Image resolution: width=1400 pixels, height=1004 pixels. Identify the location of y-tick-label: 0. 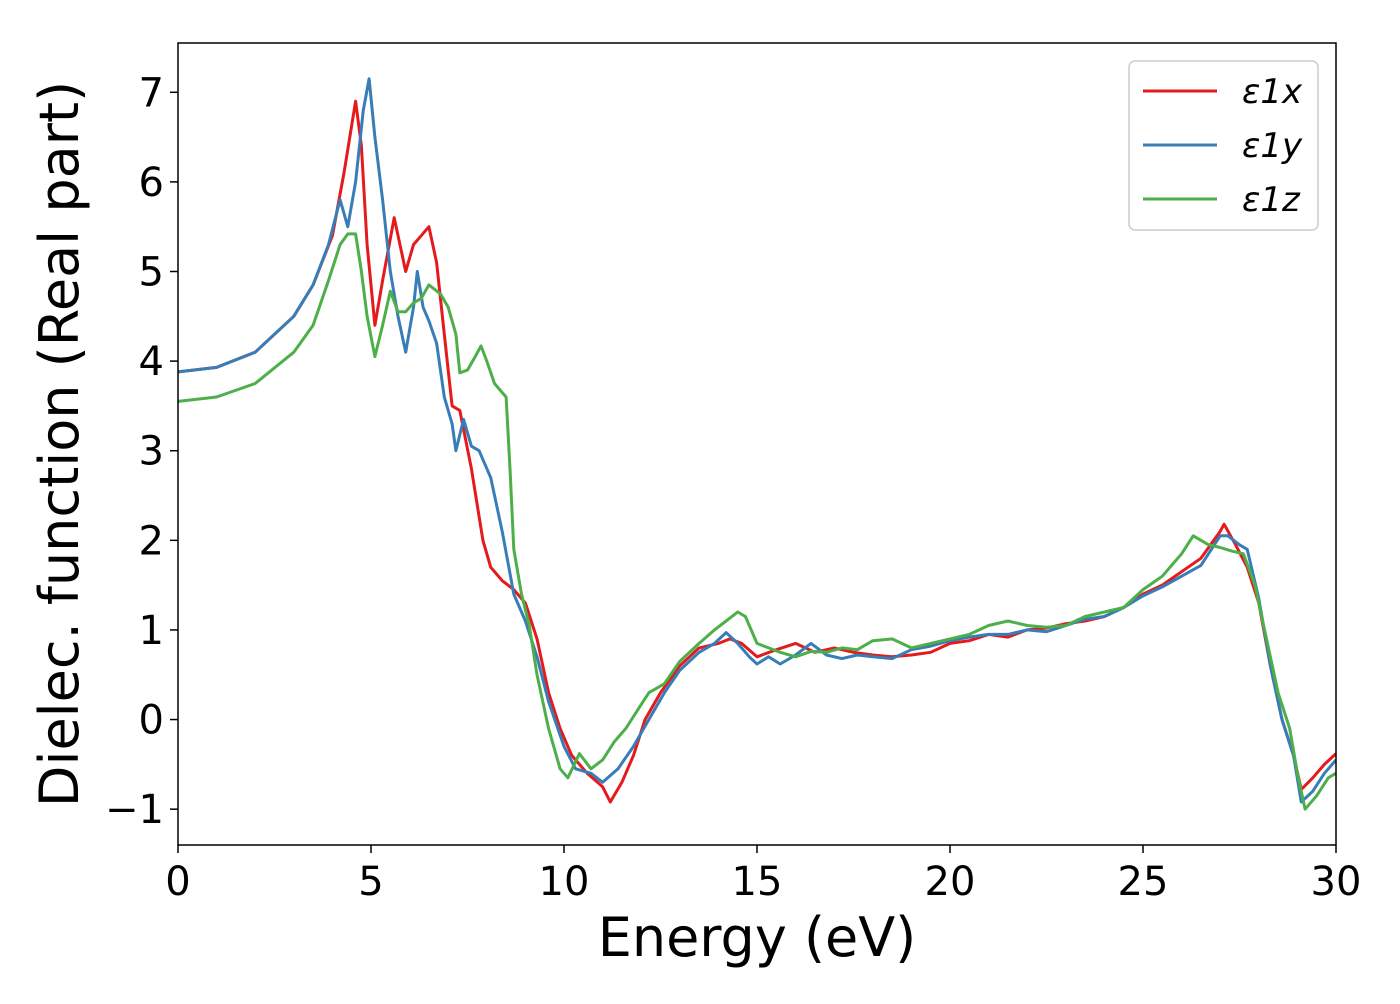
(151, 721).